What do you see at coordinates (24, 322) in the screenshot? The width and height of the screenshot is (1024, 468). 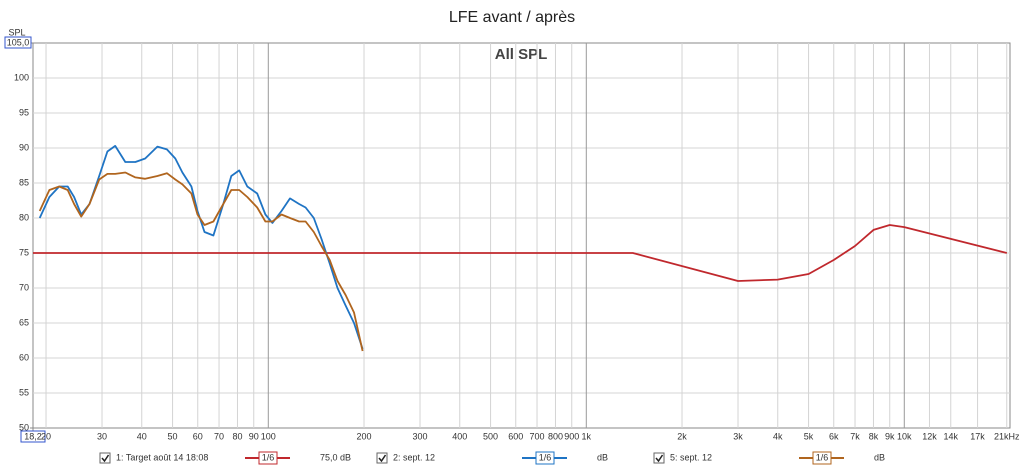 I see `y-tick-label: 65` at bounding box center [24, 322].